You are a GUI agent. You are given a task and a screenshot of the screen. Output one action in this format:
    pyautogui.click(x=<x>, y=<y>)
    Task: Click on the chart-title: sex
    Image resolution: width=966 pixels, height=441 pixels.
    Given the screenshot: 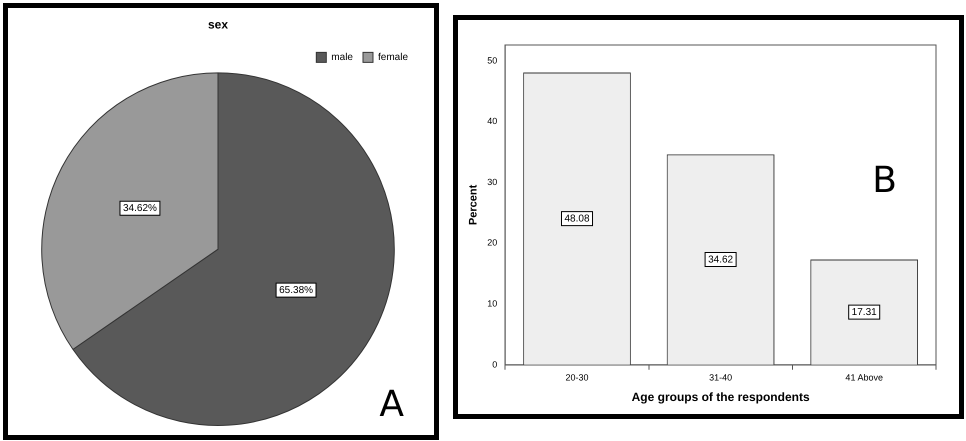 What is the action you would take?
    pyautogui.click(x=218, y=25)
    